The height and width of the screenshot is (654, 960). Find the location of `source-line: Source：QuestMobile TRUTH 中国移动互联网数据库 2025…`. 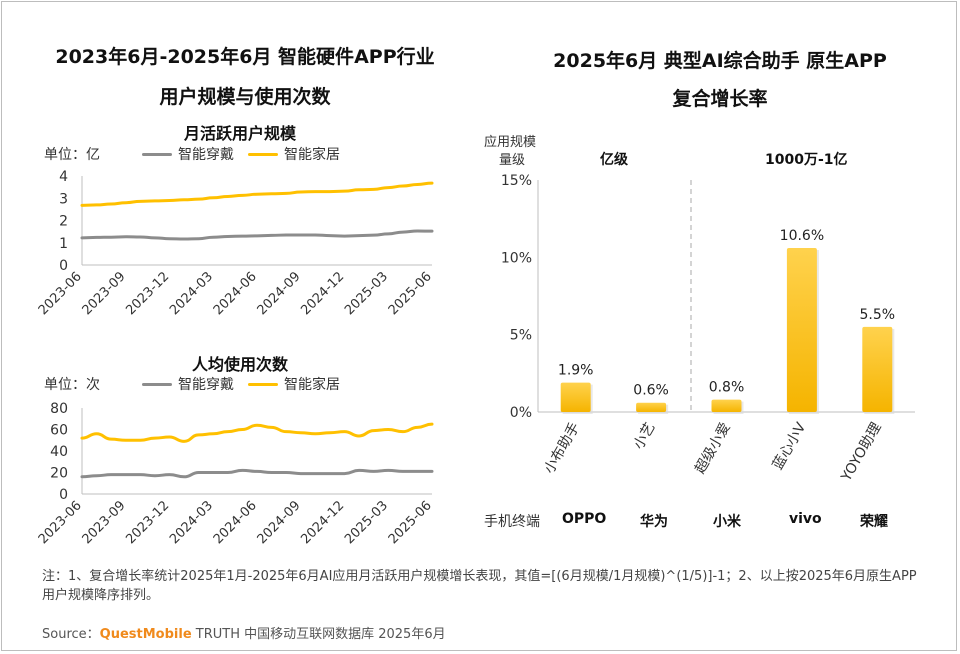

source-line: Source：QuestMobile TRUTH 中国移动互联网数据库 2025… is located at coordinates (244, 632).